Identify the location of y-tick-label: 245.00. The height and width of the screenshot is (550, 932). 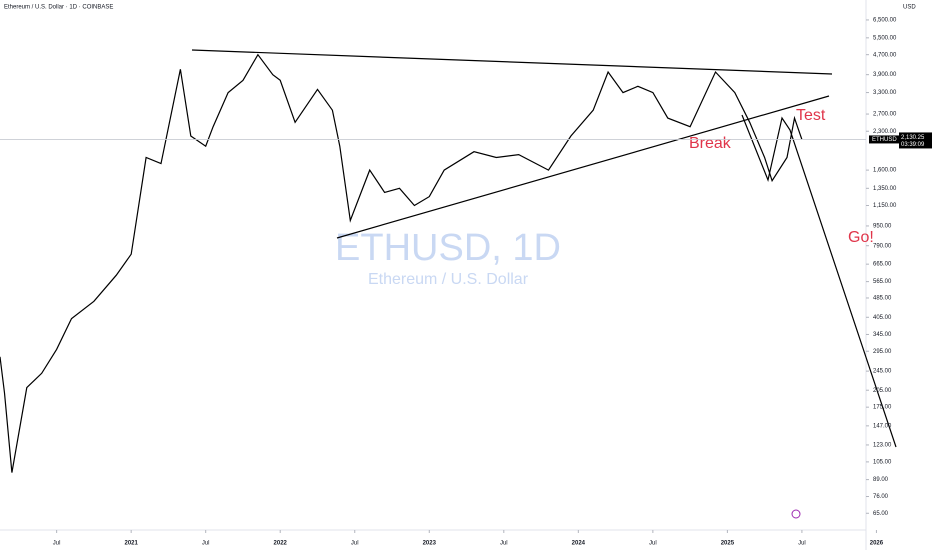
(882, 372).